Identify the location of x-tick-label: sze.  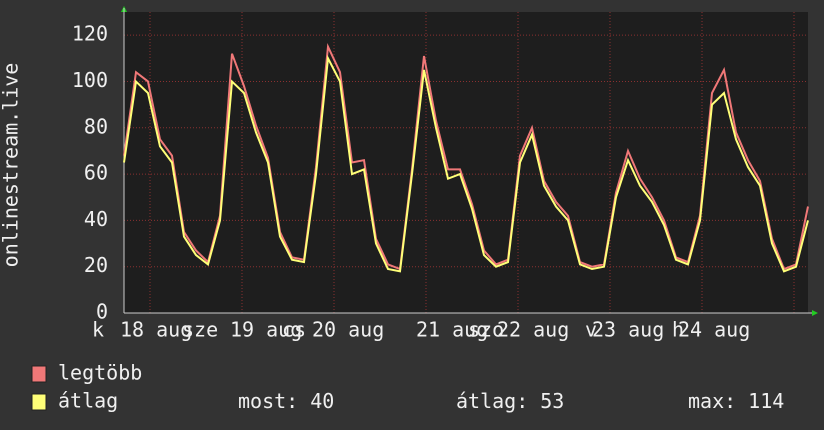
(200, 330).